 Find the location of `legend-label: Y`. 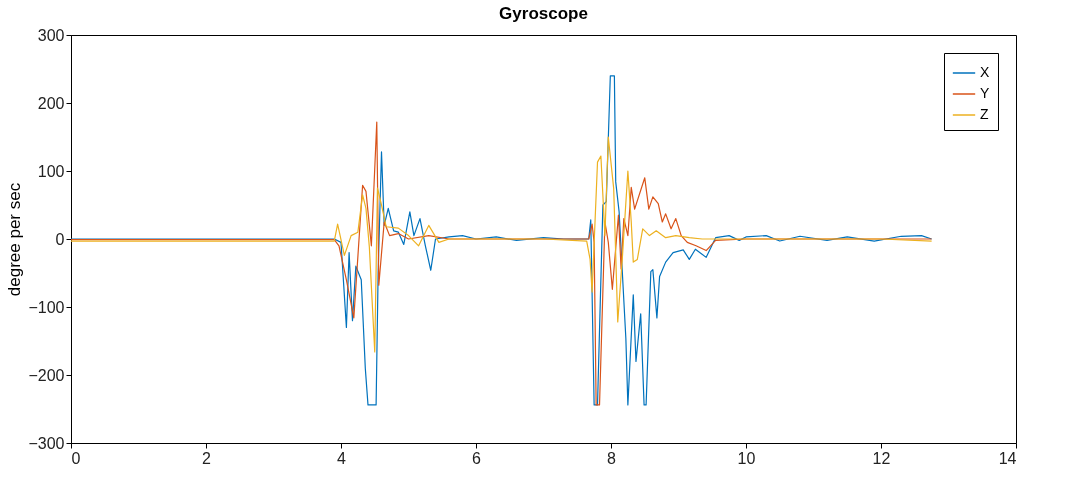

legend-label: Y is located at coordinates (985, 93).